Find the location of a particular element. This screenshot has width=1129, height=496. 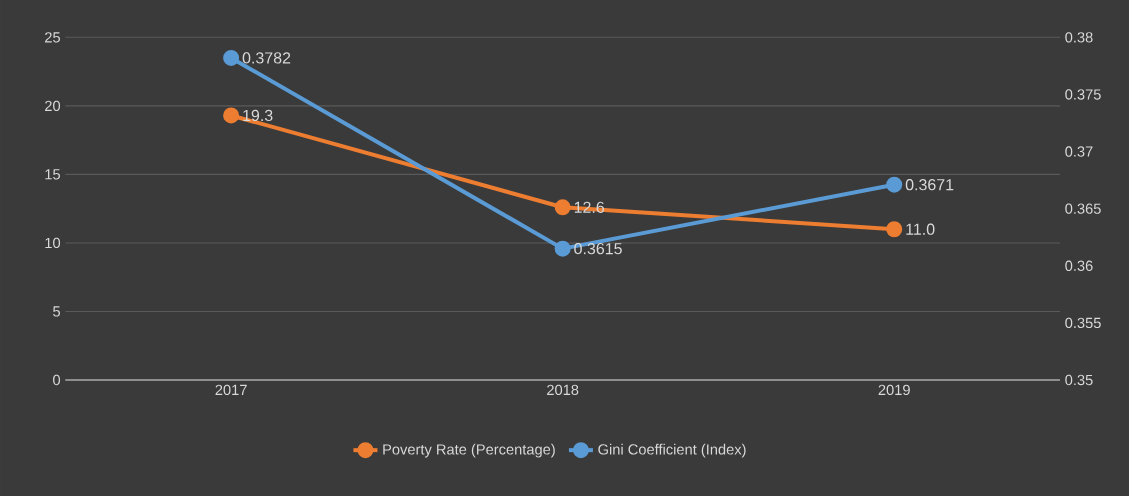

x-tick-label: 2019 is located at coordinates (894, 390).